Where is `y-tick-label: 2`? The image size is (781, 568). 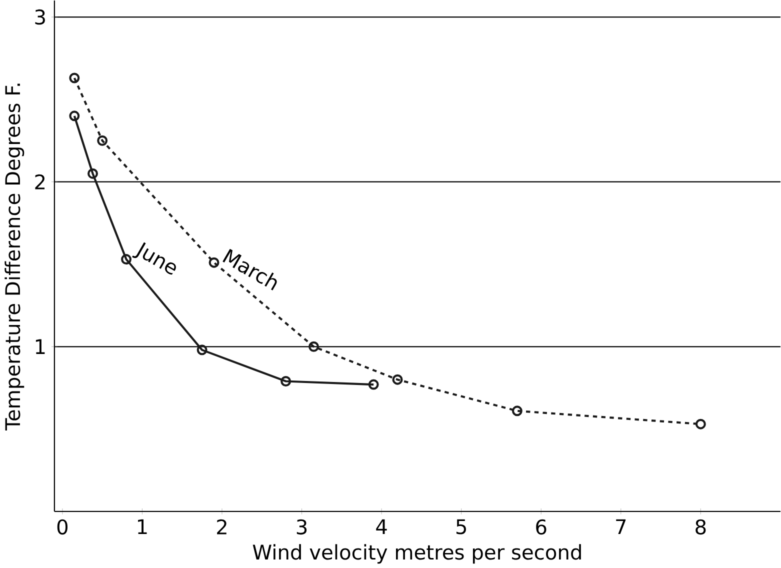 y-tick-label: 2 is located at coordinates (40, 182).